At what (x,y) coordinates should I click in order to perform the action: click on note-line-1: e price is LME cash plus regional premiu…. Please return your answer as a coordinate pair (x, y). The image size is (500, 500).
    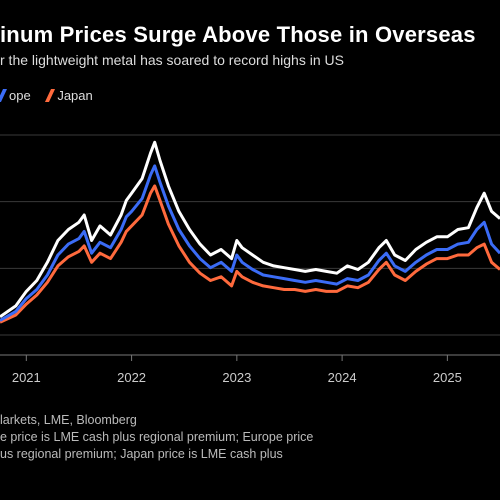
    Looking at the image, I should click on (157, 437).